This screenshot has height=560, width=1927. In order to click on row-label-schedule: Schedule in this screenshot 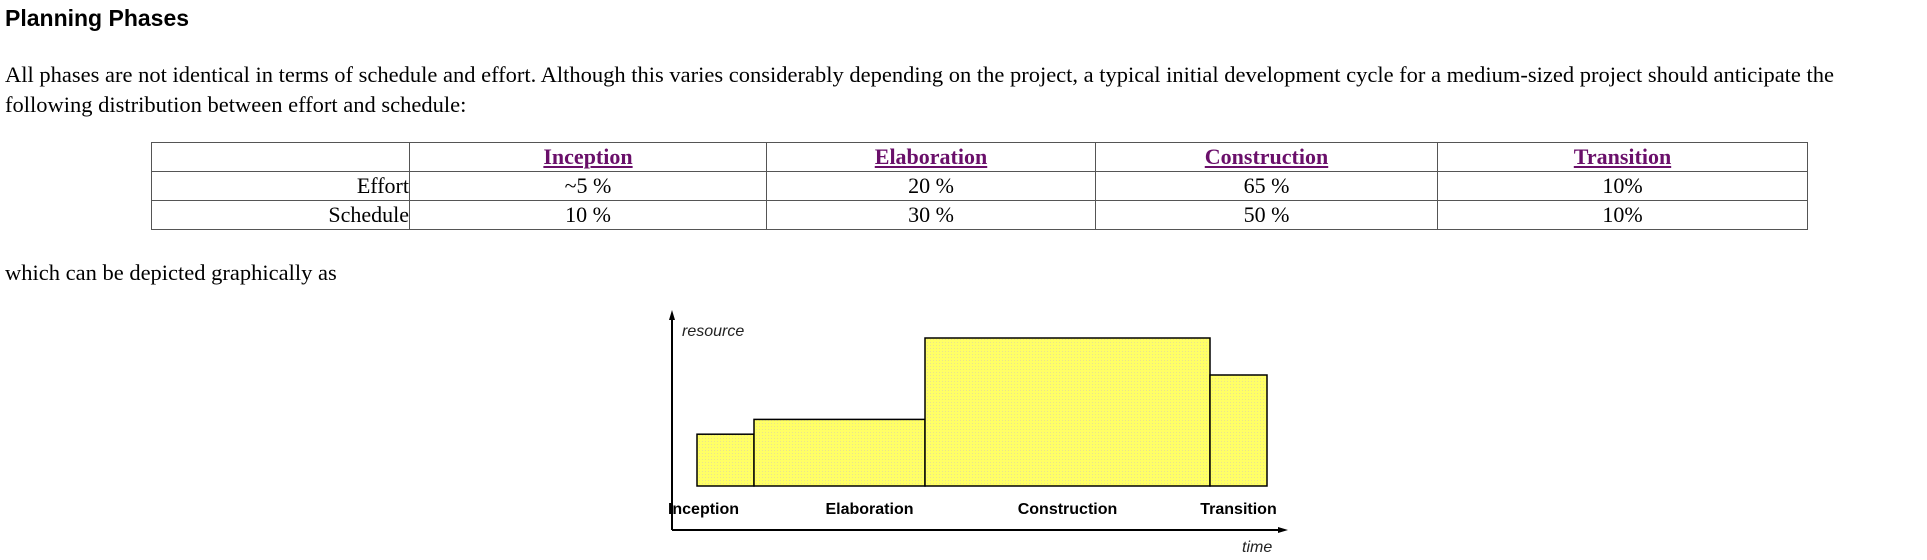, I will do `click(280, 215)`.